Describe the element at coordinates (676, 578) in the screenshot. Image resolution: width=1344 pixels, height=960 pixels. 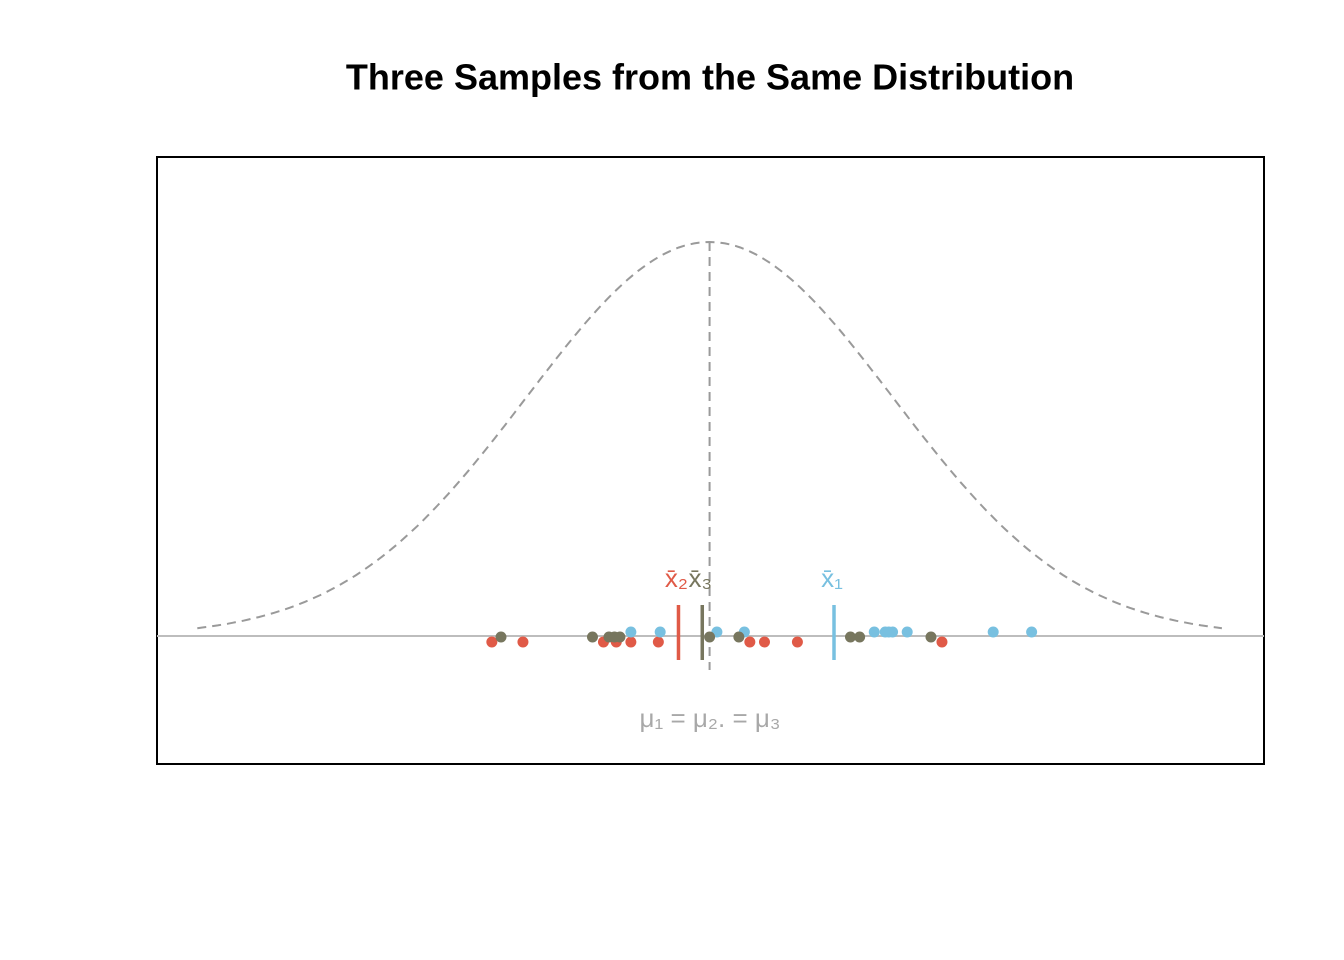
I see `sample-mean-label: x̄₂` at that location.